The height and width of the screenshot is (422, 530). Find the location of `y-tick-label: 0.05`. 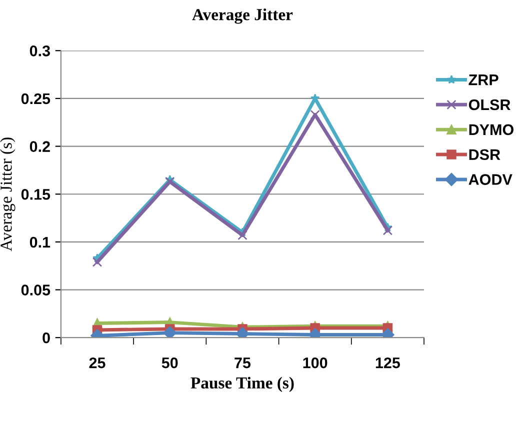

y-tick-label: 0.05 is located at coordinates (35, 290).